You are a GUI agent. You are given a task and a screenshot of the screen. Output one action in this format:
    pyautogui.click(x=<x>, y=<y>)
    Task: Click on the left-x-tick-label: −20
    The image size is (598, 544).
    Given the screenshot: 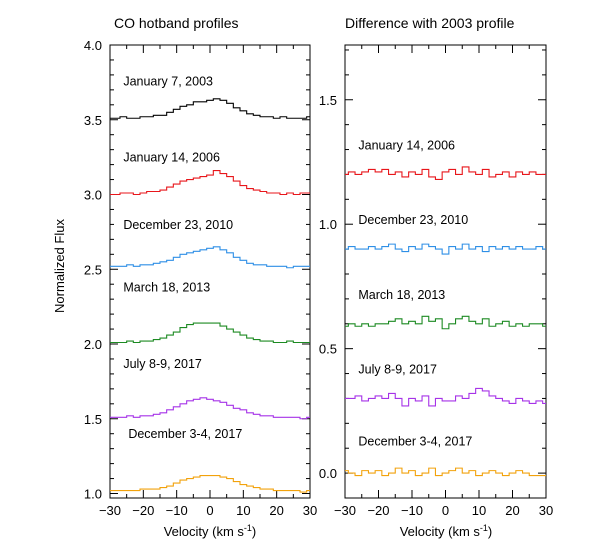 What is the action you would take?
    pyautogui.click(x=143, y=510)
    